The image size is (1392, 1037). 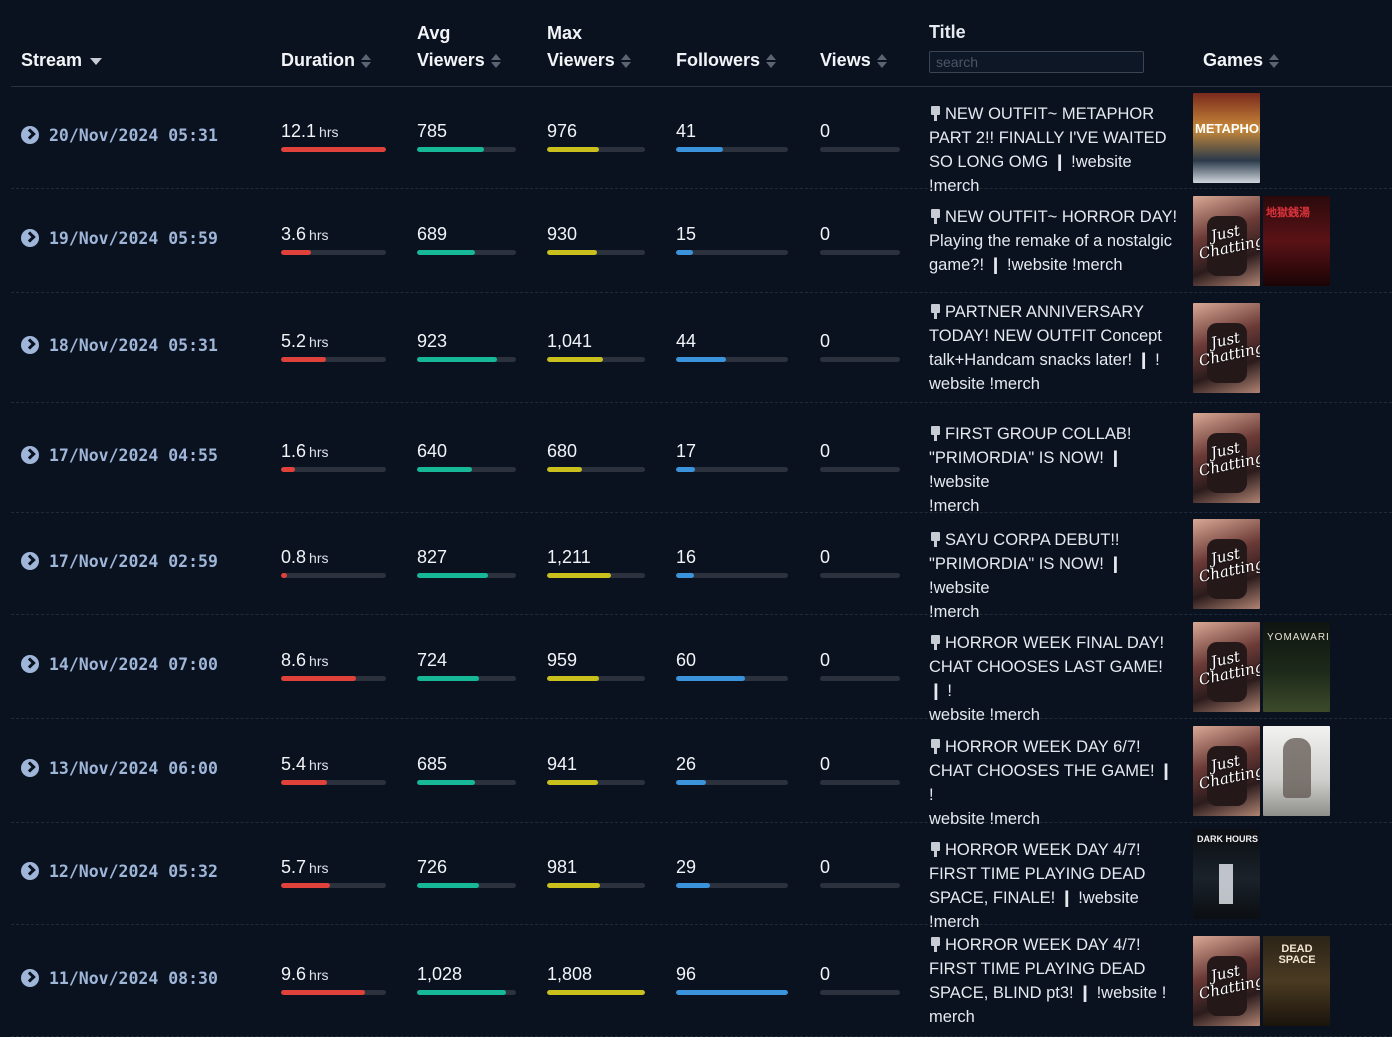 What do you see at coordinates (1034, 909) in the screenshot?
I see `stream-title-line: SPACE, FINALE! ❙ !website !merch` at bounding box center [1034, 909].